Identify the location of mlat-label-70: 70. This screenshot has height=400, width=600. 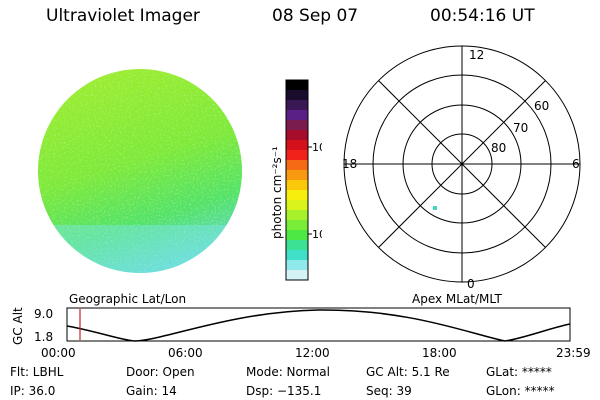
(520, 128).